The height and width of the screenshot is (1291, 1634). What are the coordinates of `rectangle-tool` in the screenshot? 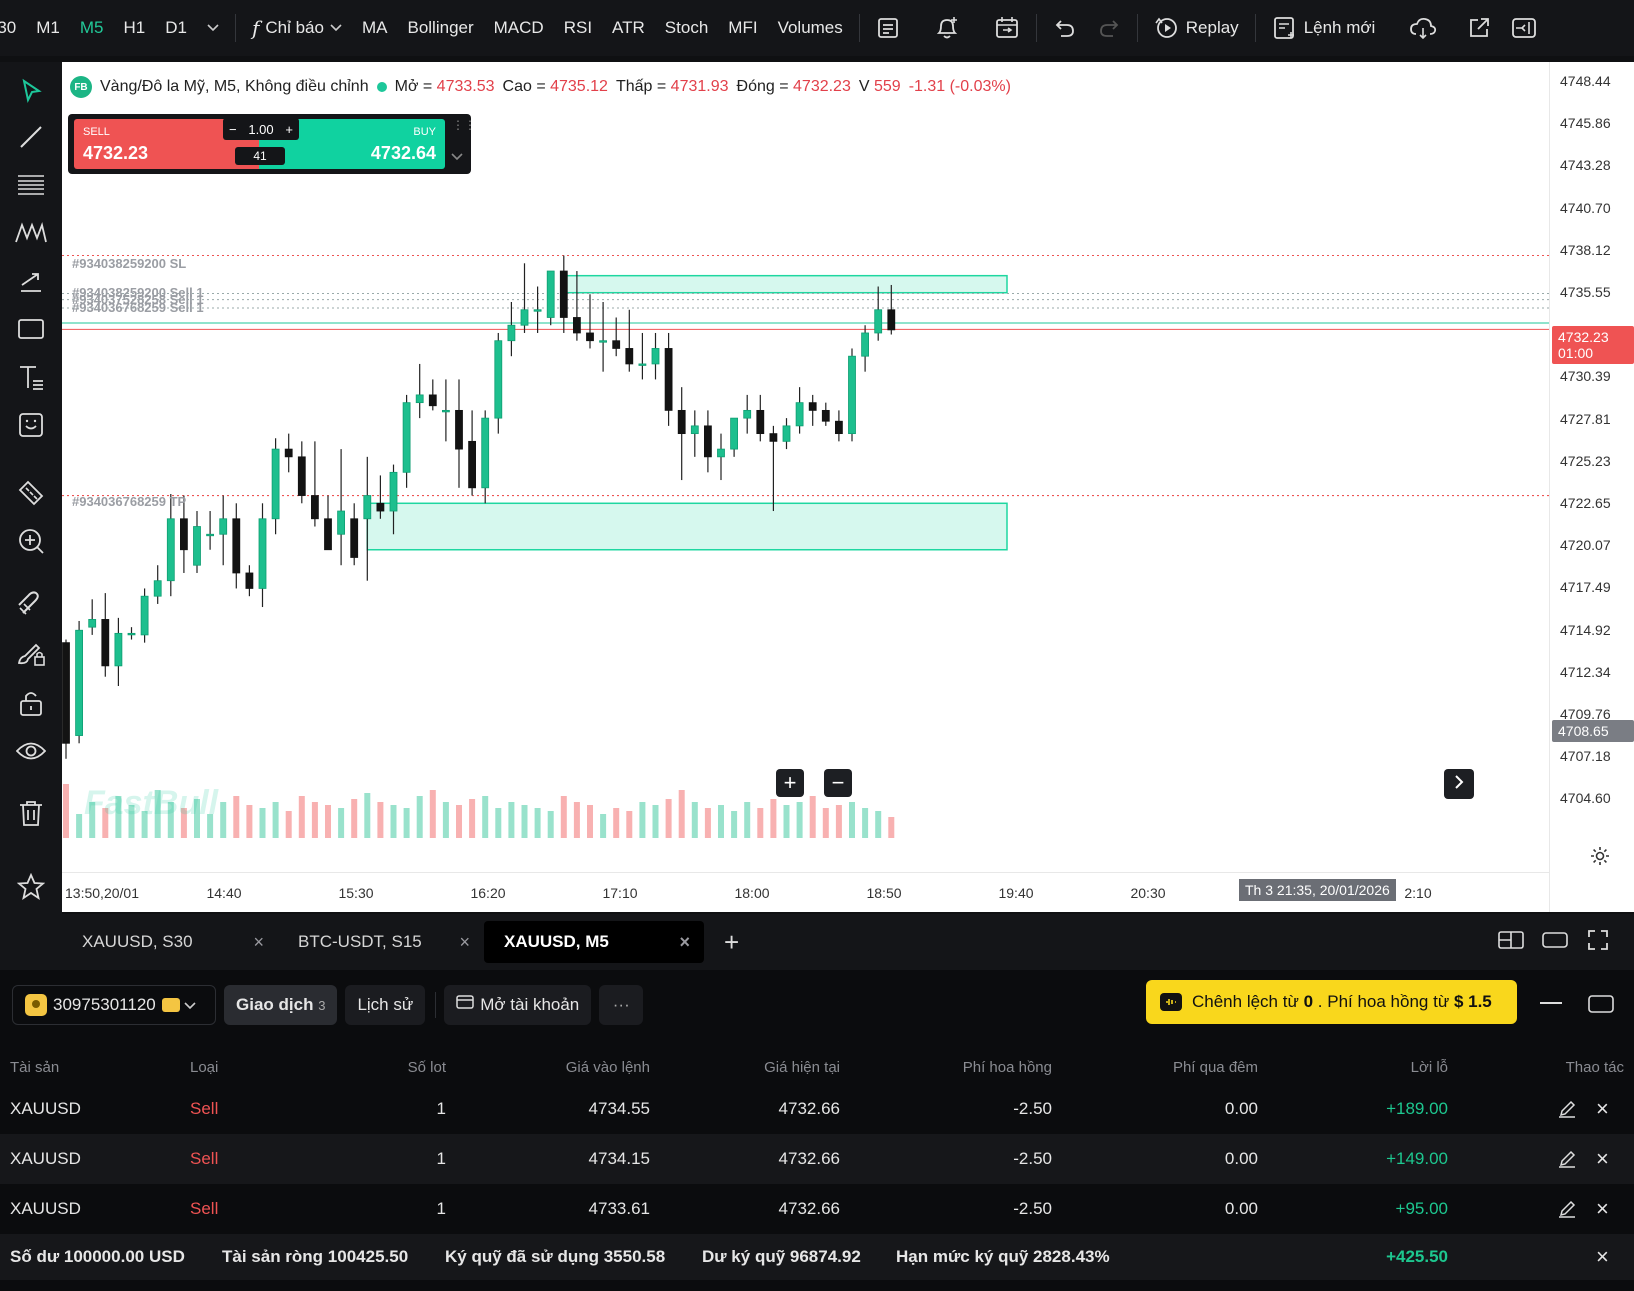 It's located at (31, 331).